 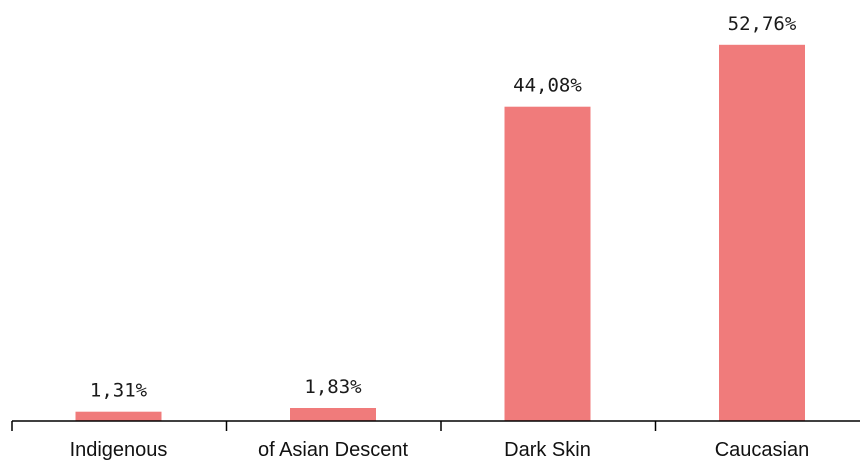 I want to click on category-label-0: Indigenous, so click(x=119, y=450).